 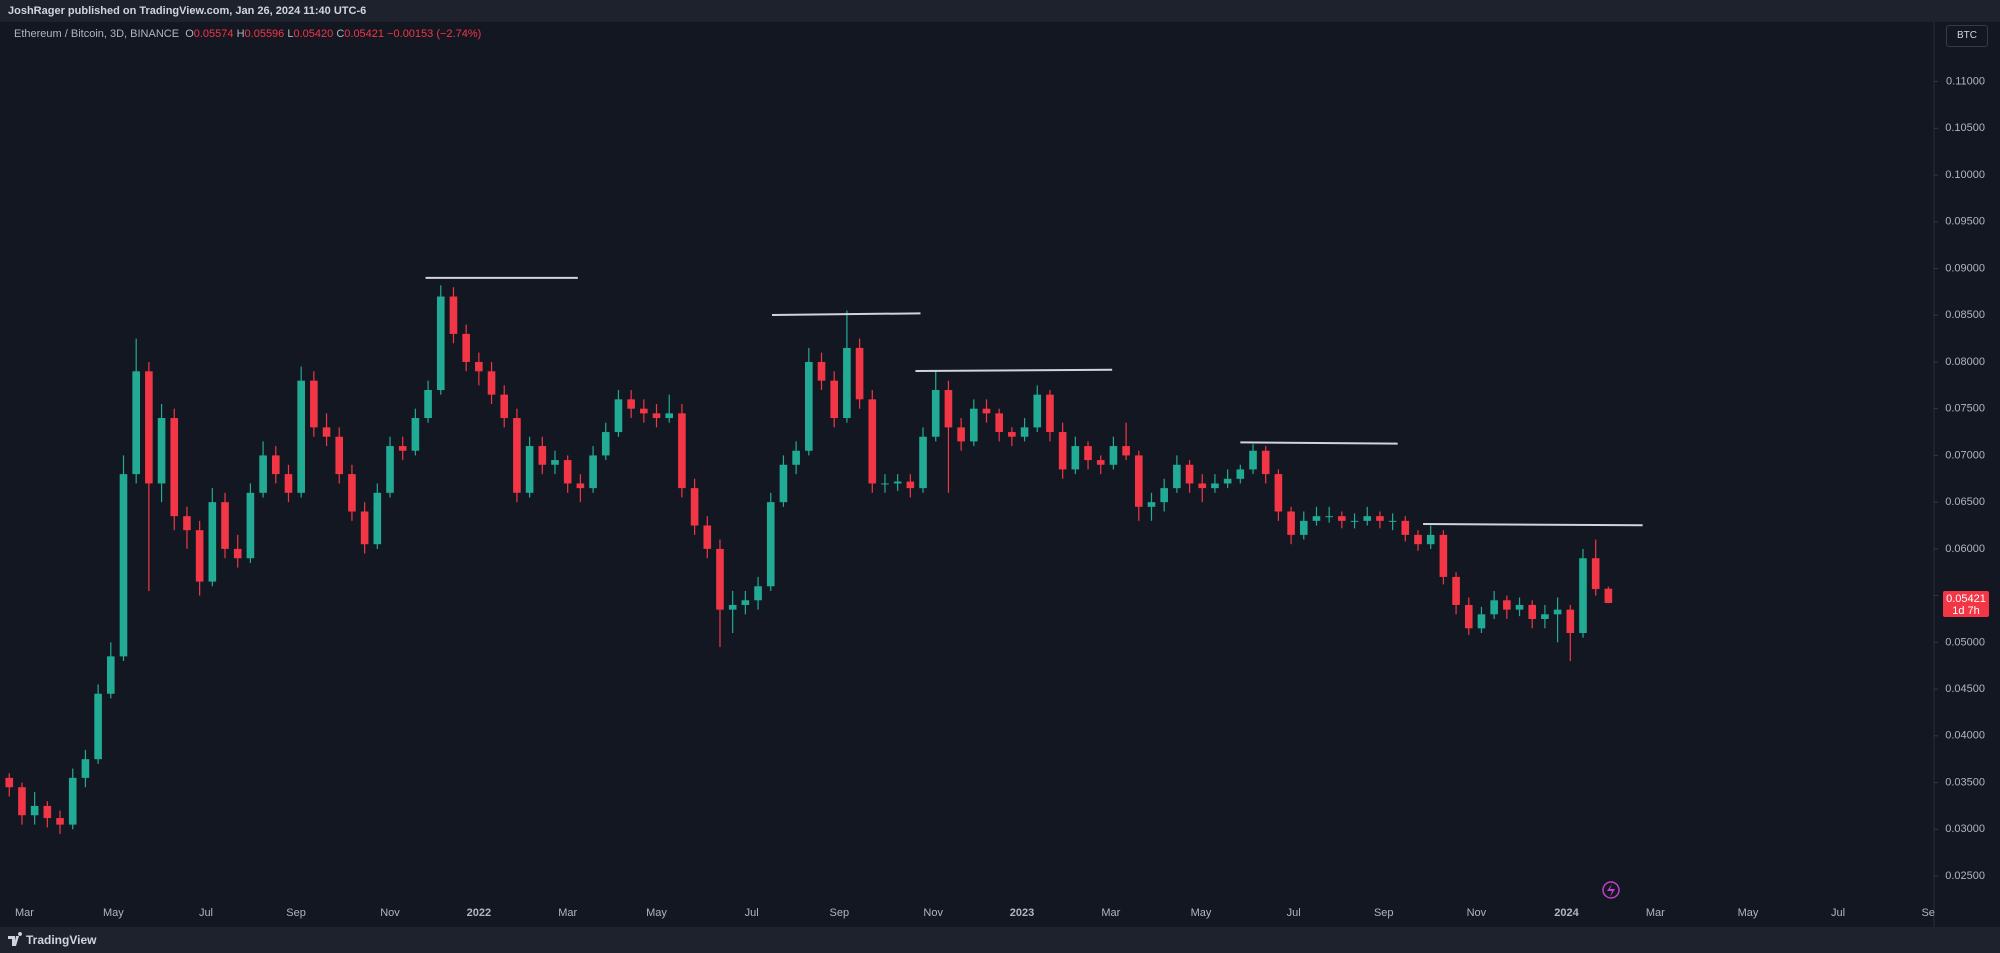 I want to click on countdown: 1d 7h, so click(x=1966, y=611).